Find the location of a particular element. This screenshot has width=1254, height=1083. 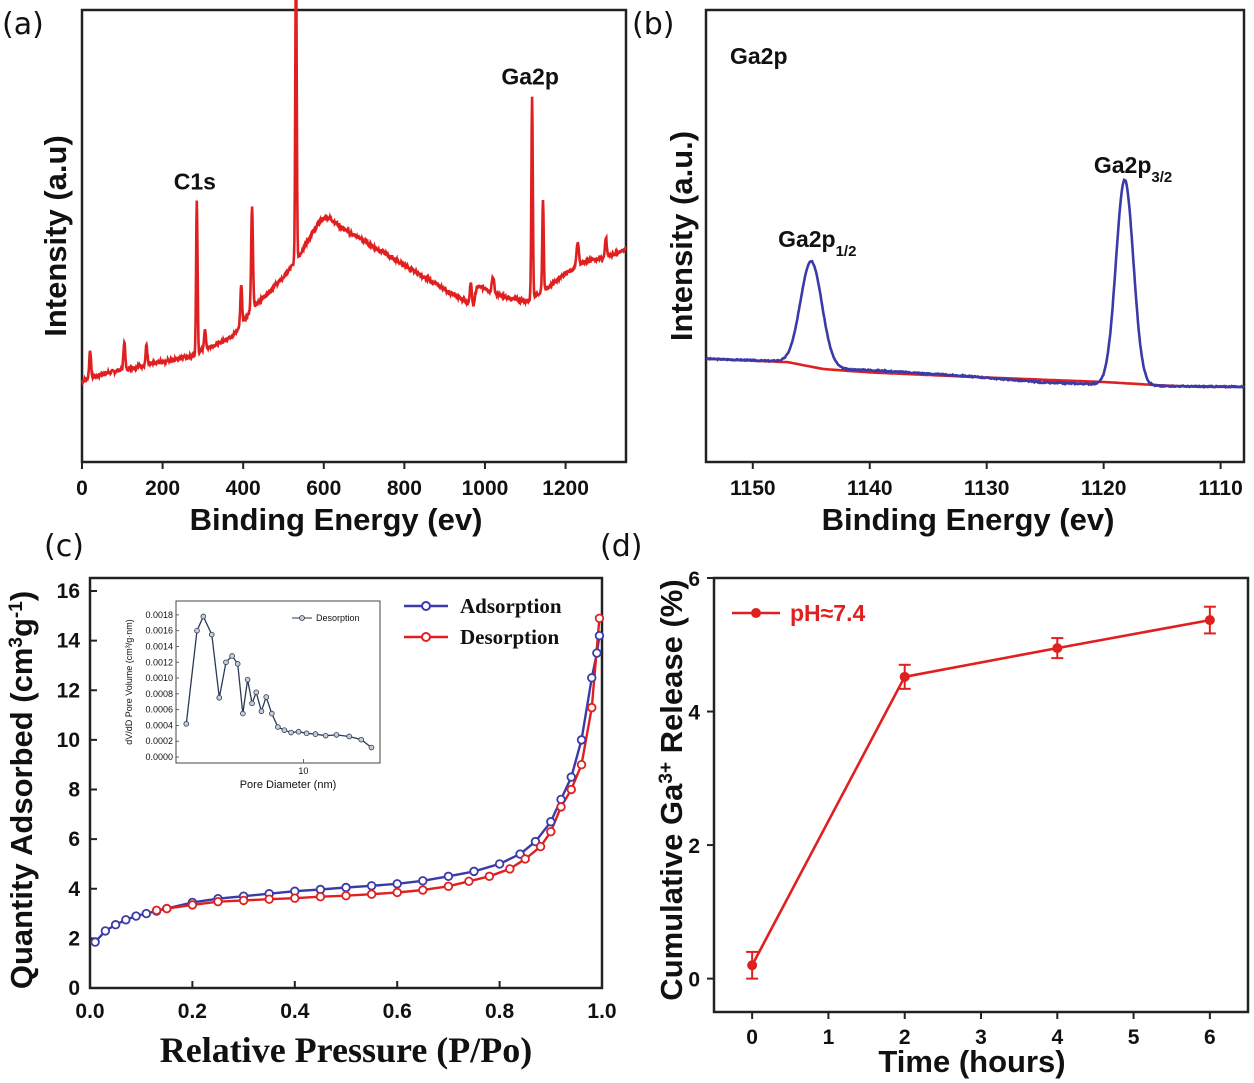

peak-label-b-main-1: Ga2p is located at coordinates (1123, 165).